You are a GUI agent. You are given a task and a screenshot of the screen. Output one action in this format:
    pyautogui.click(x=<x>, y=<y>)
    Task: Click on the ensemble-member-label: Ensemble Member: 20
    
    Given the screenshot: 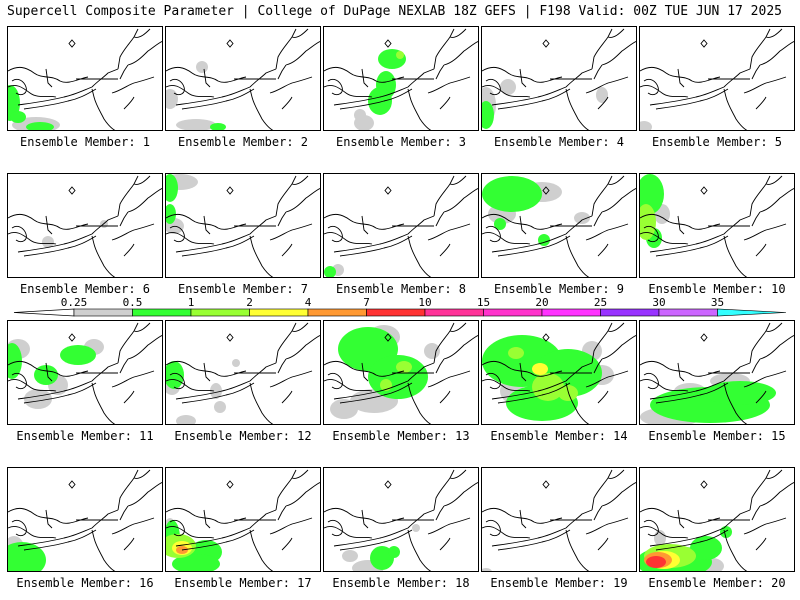 What is the action you would take?
    pyautogui.click(x=717, y=583)
    